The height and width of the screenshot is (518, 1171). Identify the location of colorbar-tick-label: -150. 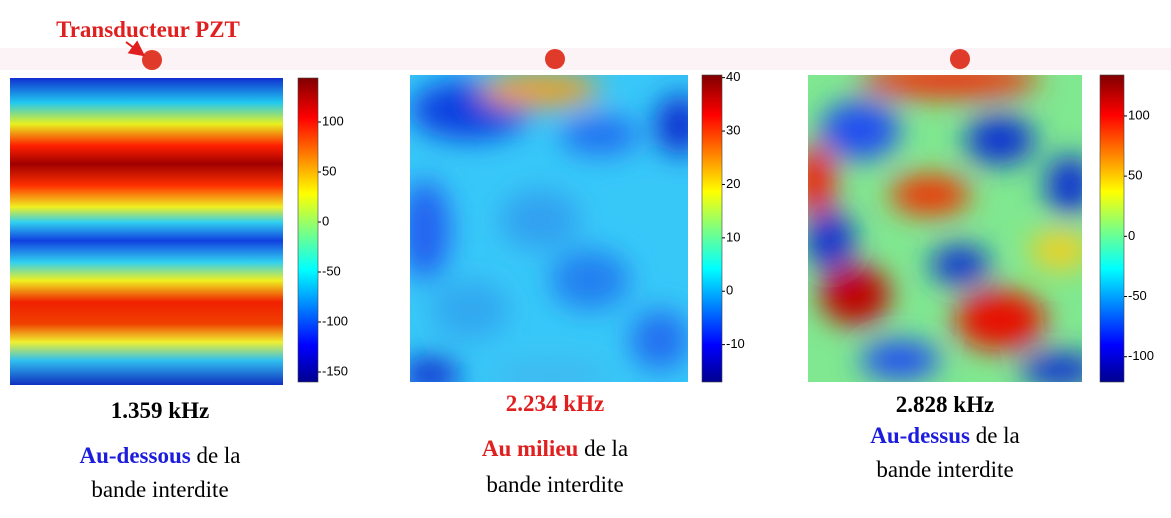
(335, 370).